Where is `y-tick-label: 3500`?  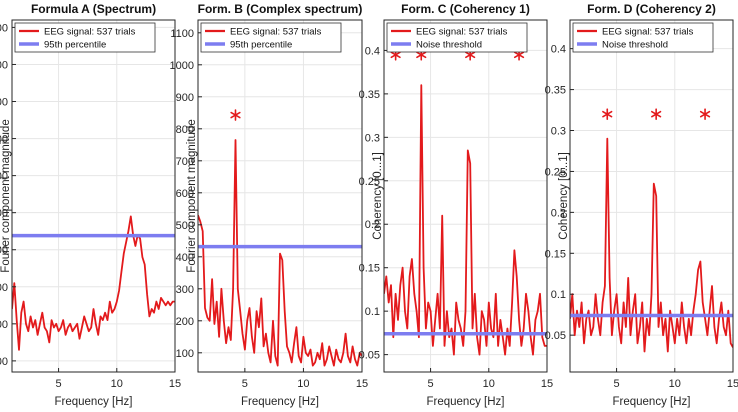 y-tick-label: 3500 is located at coordinates (4, 362).